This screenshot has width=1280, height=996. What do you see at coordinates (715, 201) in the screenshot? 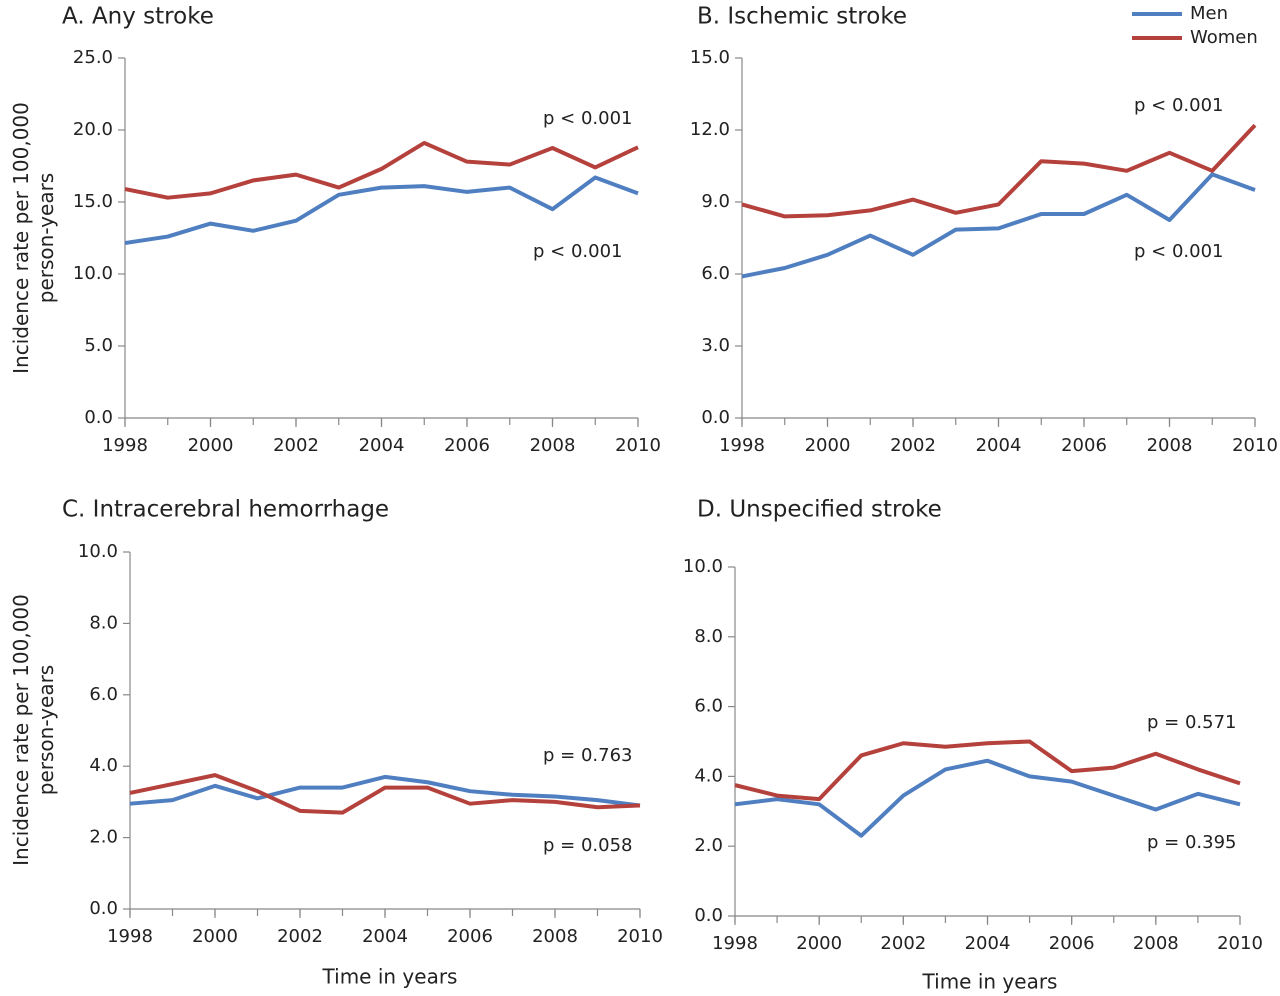
I see `y-tick-label: 9.0` at bounding box center [715, 201].